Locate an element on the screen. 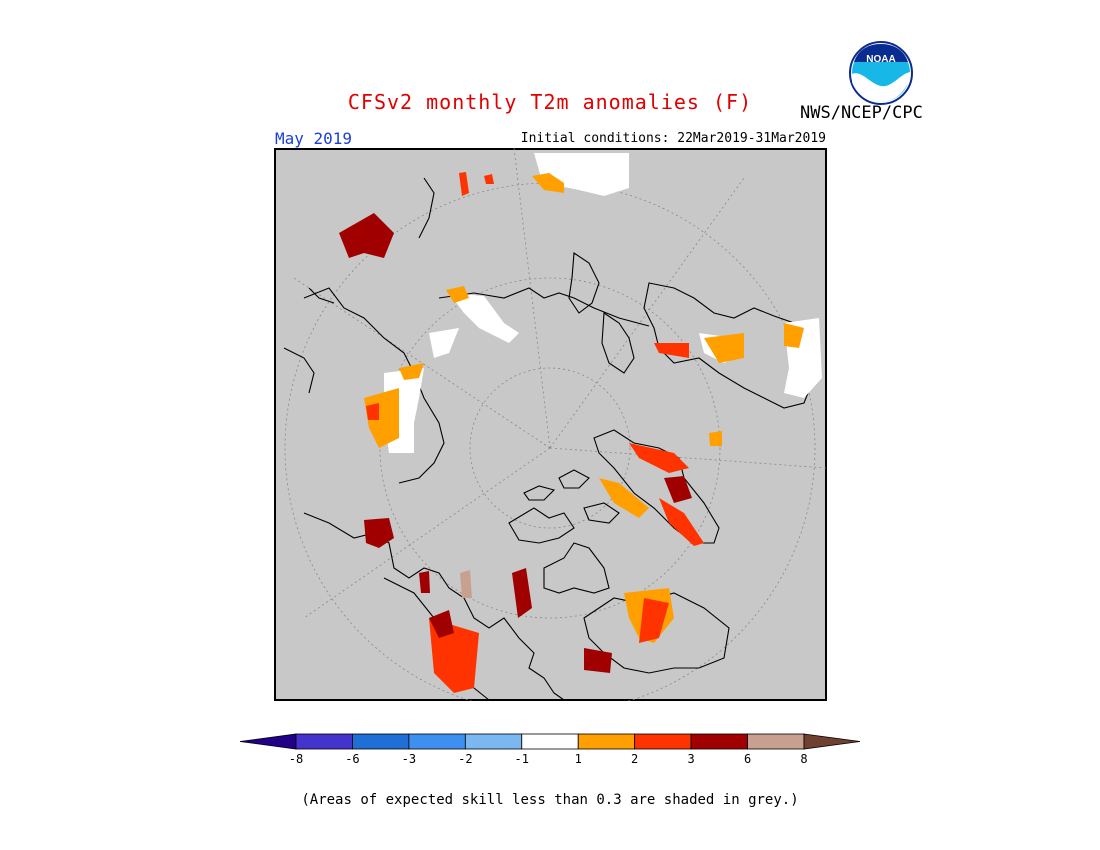 The height and width of the screenshot is (850, 1100). colorbar-boxes is located at coordinates (550, 741).